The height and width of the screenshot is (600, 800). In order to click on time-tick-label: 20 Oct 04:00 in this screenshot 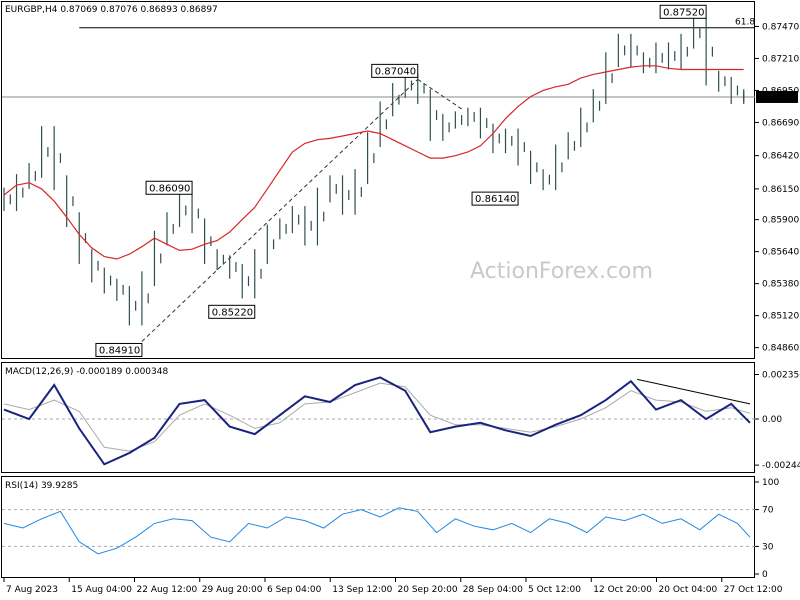, I will do `click(688, 590)`.